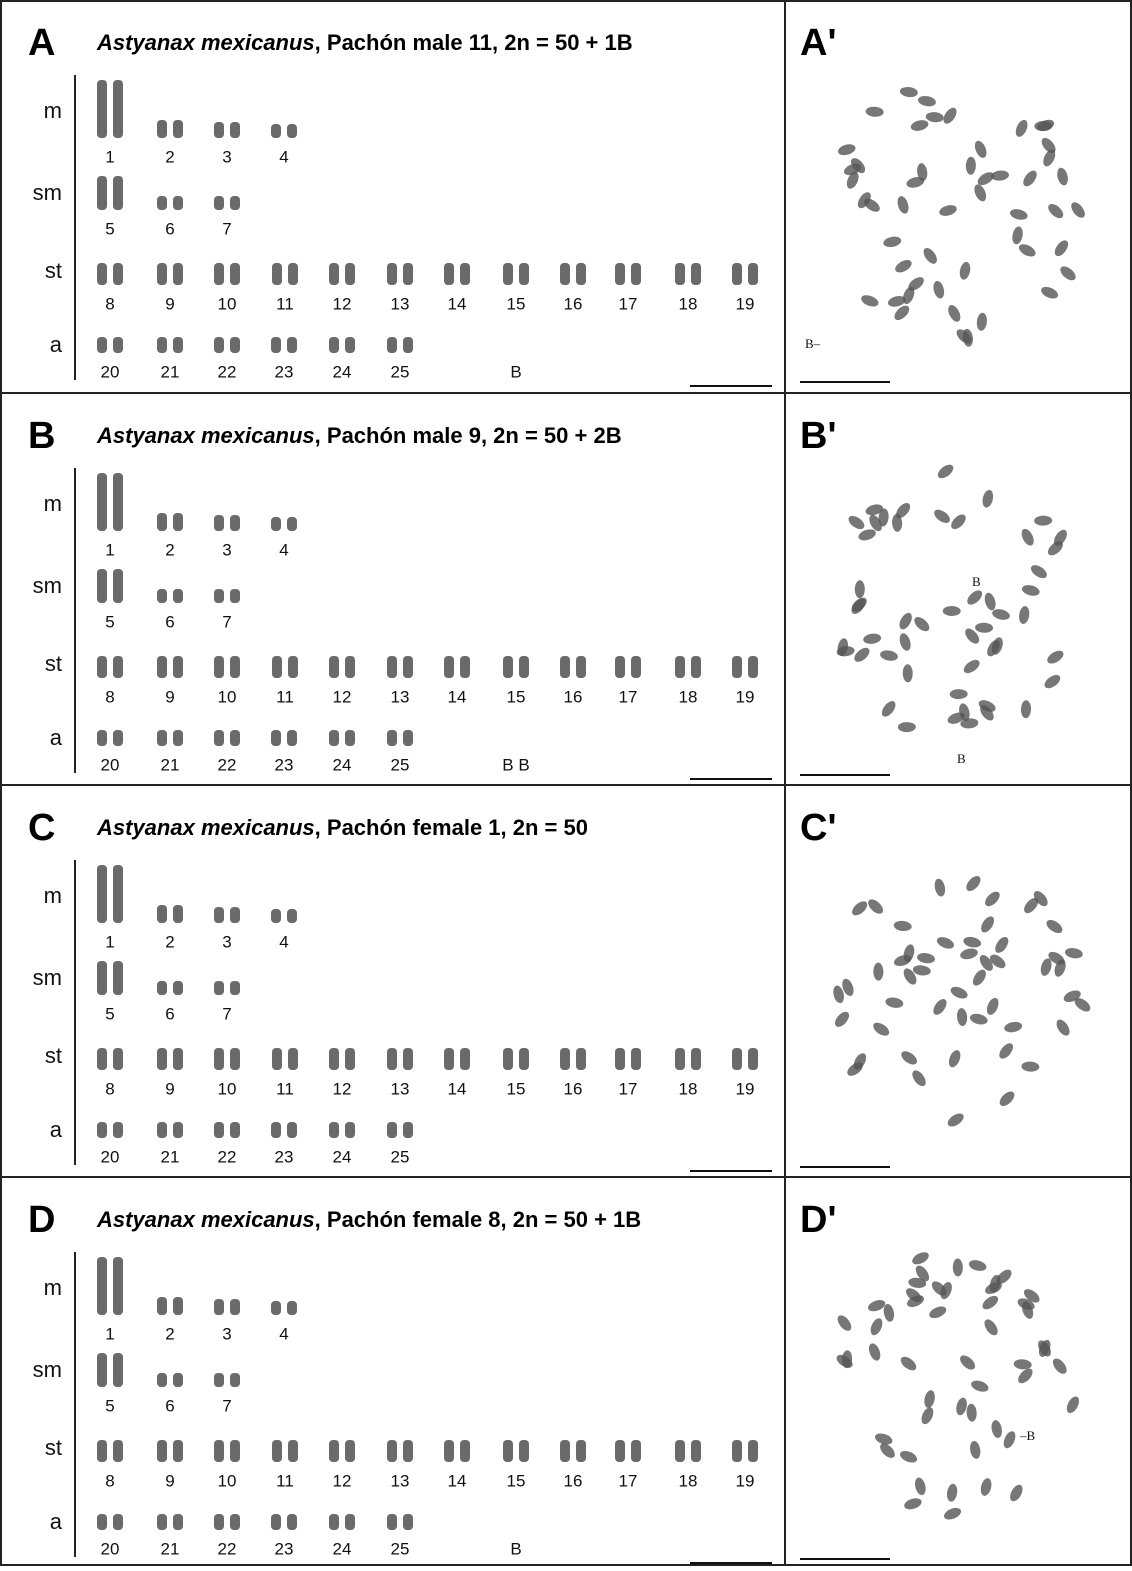 The image size is (1132, 1571). Describe the element at coordinates (41, 1220) in the screenshot. I see `panel-letter: D` at that location.